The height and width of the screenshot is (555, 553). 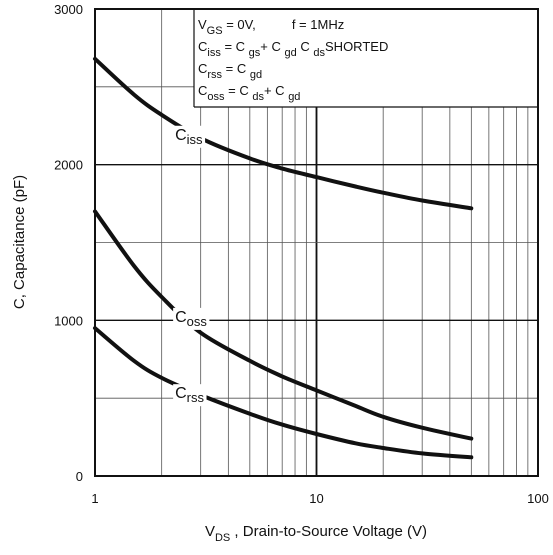 I want to click on series-label-coss: Coss, so click(x=191, y=319).